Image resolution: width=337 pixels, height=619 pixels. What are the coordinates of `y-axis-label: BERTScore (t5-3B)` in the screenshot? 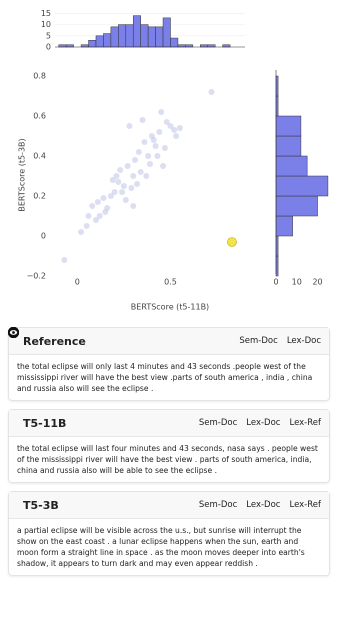 It's located at (22, 174).